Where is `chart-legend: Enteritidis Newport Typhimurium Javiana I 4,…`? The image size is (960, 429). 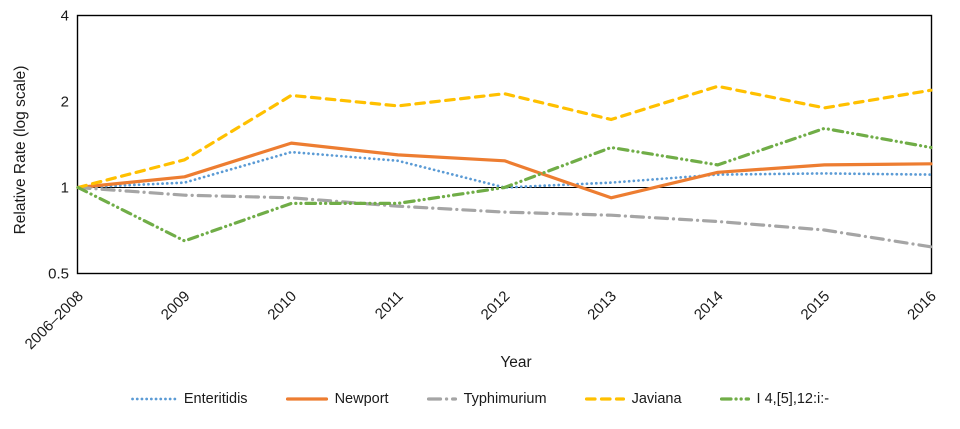
chart-legend: Enteritidis Newport Typhimurium Javiana I 4,… is located at coordinates (480, 399).